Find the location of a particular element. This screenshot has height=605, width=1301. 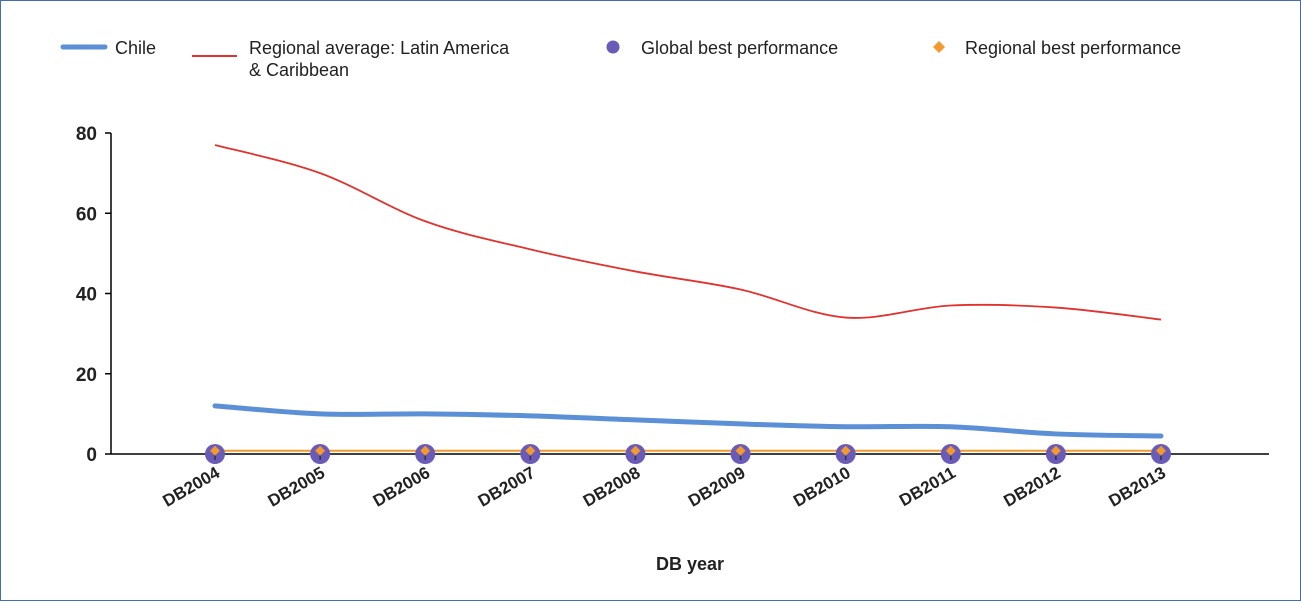

y-tick-label: 40 is located at coordinates (86, 295).